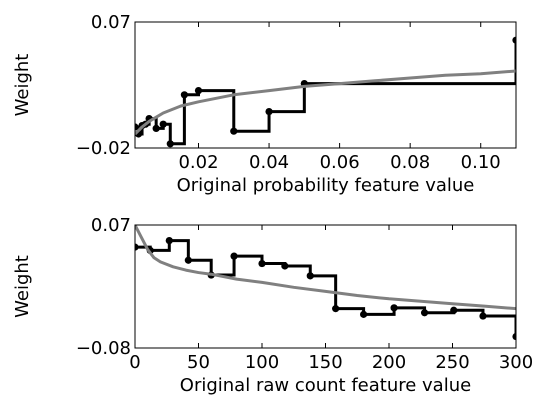 Image resolution: width=537 pixels, height=398 pixels. I want to click on x-tick-label: 0, so click(134, 362).